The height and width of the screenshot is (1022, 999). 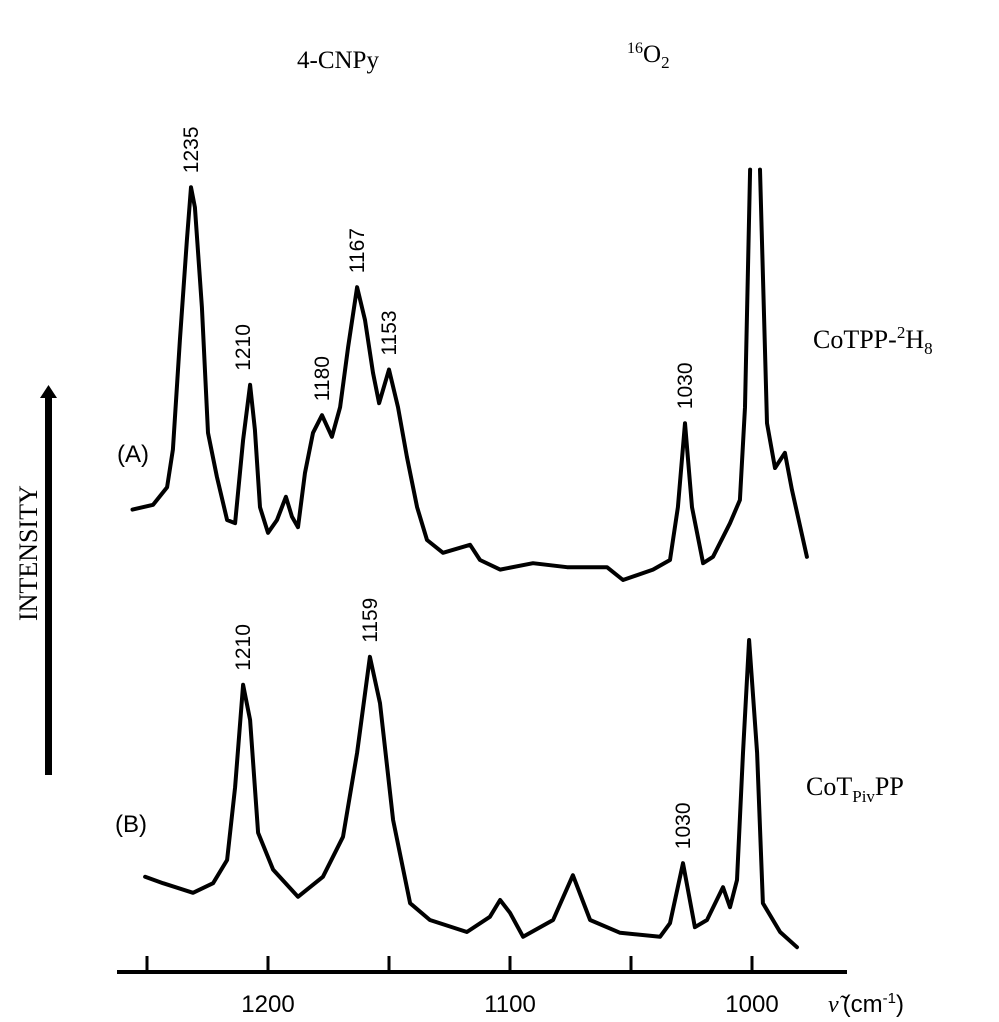 I want to click on series-a-label-h: H, so click(x=914, y=339).